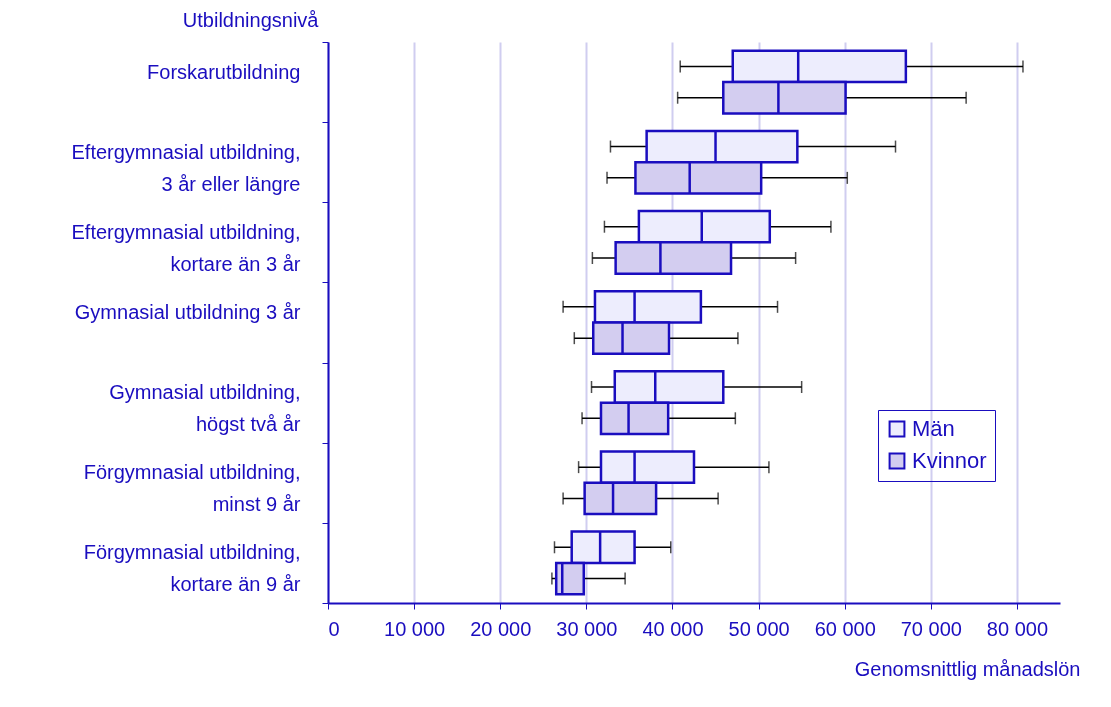 The width and height of the screenshot is (1111, 707). What do you see at coordinates (186, 167) in the screenshot?
I see `y-tick-label: Eftergymnasial utbildning, 3 år eller längre` at bounding box center [186, 167].